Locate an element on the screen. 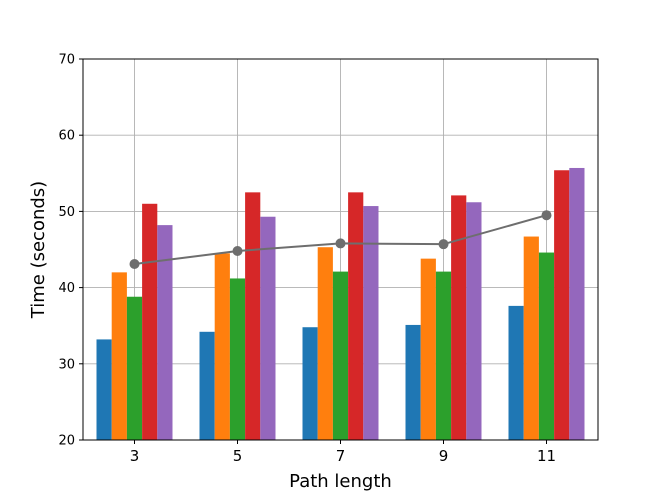  line-series is located at coordinates (340, 239).